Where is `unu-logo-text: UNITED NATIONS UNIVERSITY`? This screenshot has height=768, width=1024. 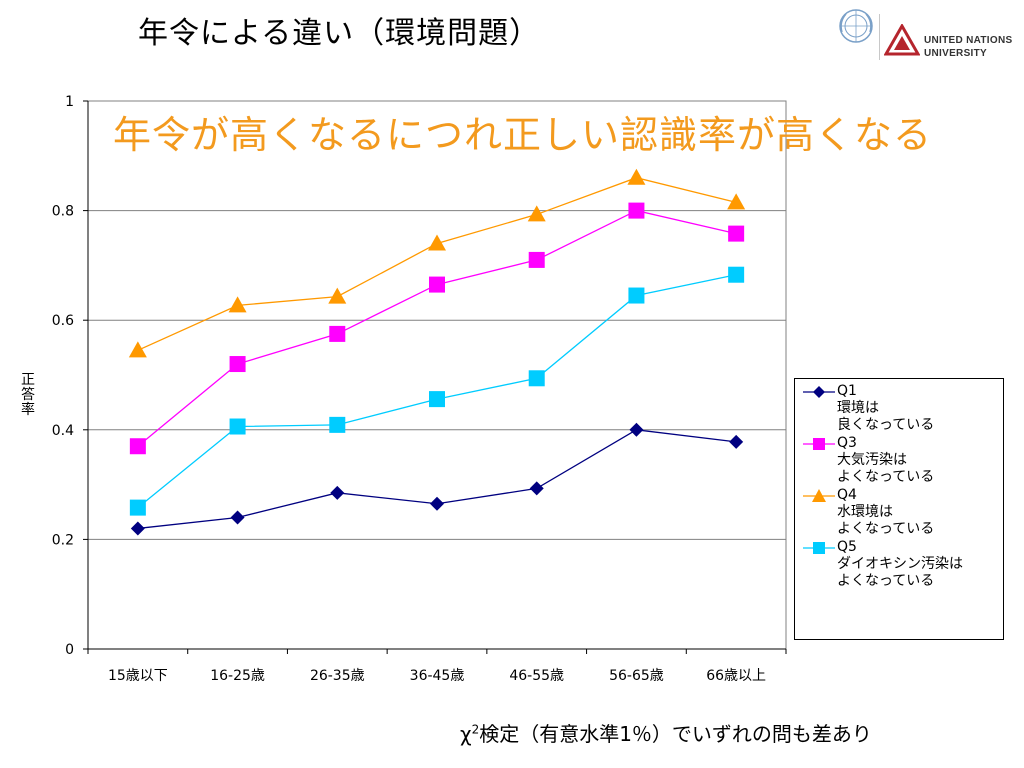 unu-logo-text: UNITED NATIONS UNIVERSITY is located at coordinates (968, 47).